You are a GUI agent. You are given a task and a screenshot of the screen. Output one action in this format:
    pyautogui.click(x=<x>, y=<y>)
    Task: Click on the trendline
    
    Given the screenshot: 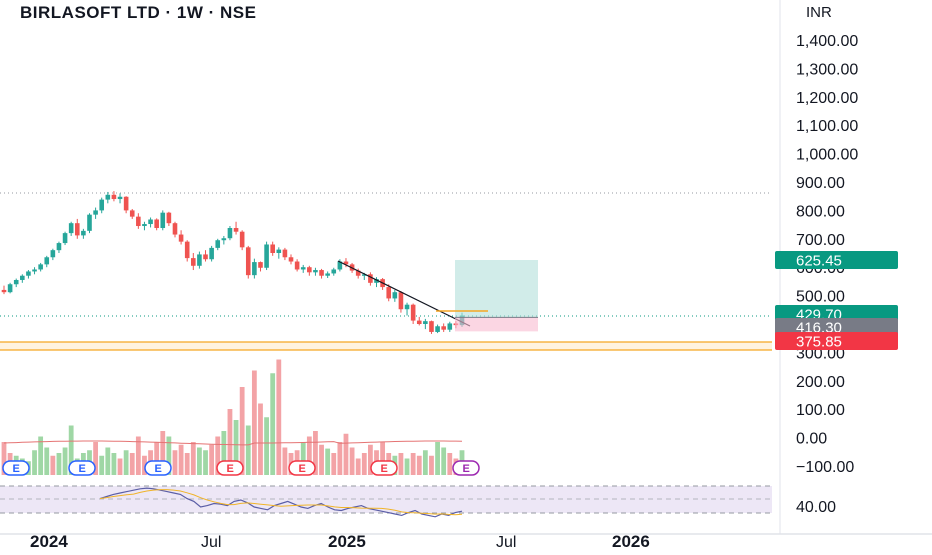 What is the action you would take?
    pyautogui.click(x=404, y=293)
    